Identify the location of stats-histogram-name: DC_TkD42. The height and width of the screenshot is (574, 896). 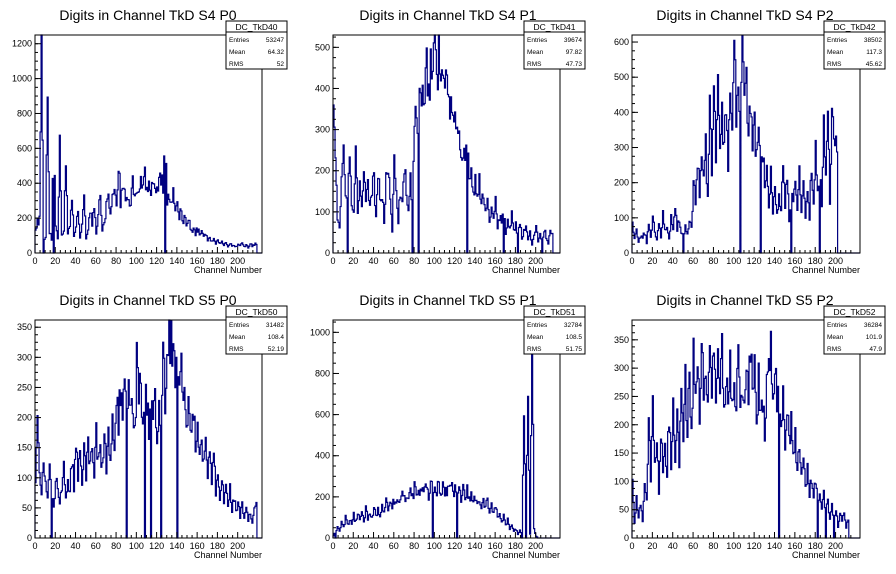
(854, 27).